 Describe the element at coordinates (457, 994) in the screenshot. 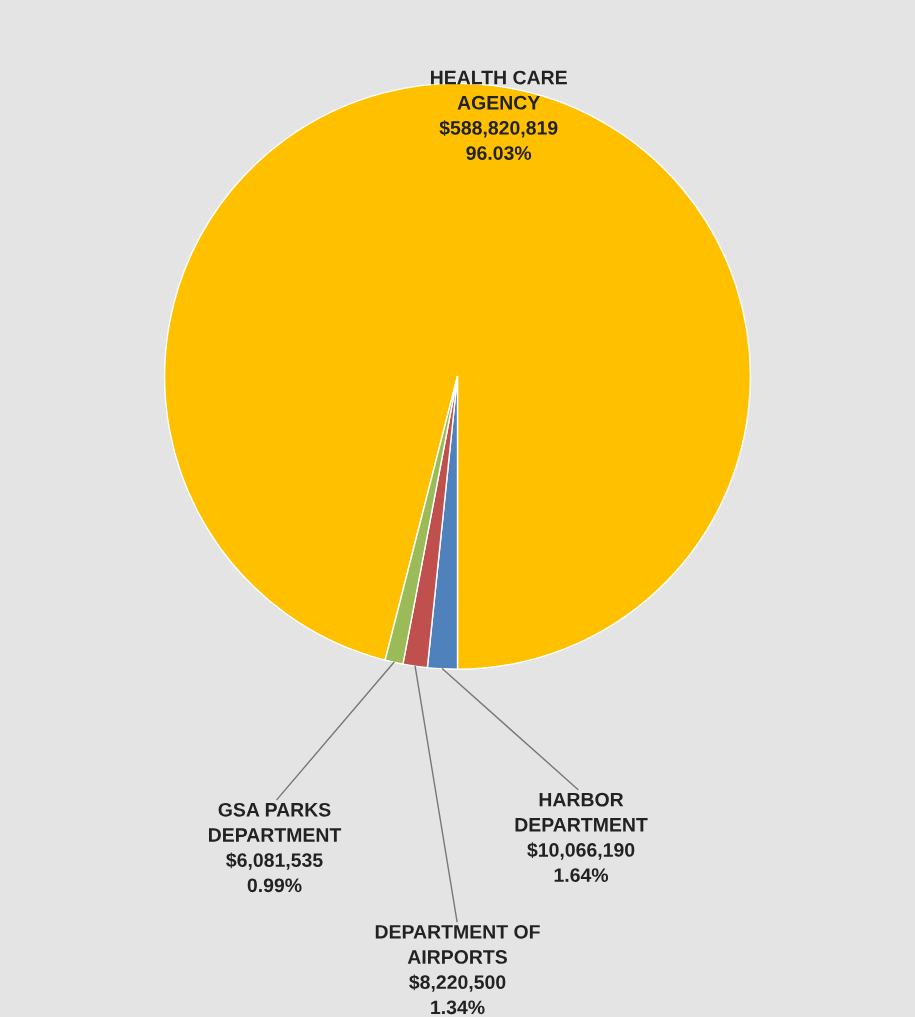

I see `data-label: $8,220,500 1.34%` at that location.